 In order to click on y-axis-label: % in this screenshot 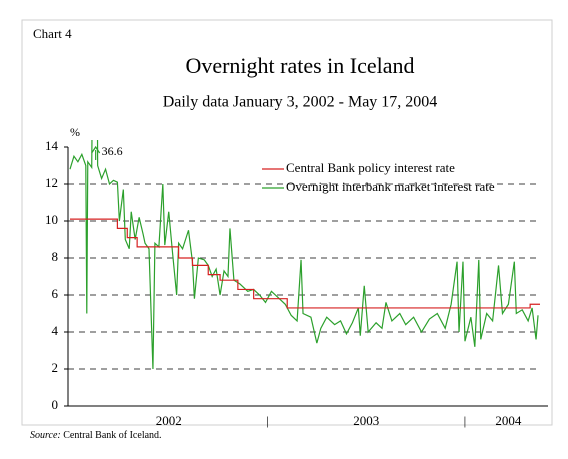, I will do `click(75, 132)`.